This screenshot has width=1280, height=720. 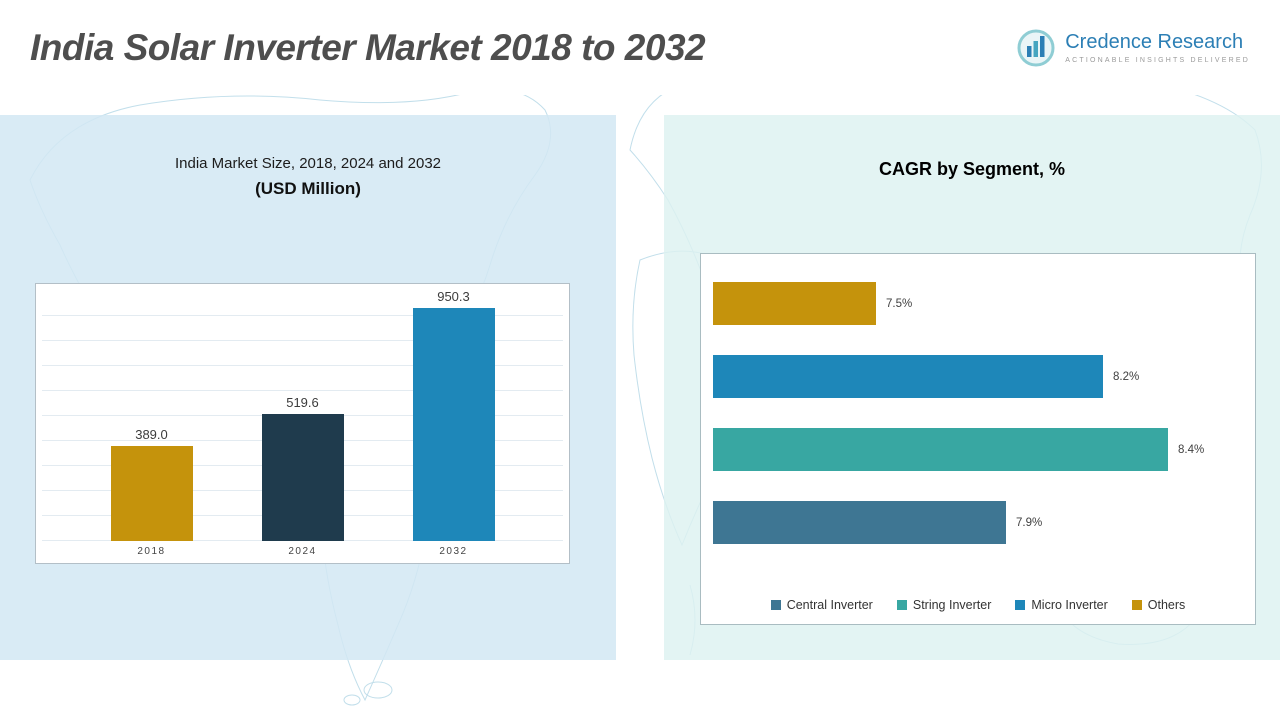 What do you see at coordinates (1157, 60) in the screenshot?
I see `brand-tagline: Actionable Insights Delivered` at bounding box center [1157, 60].